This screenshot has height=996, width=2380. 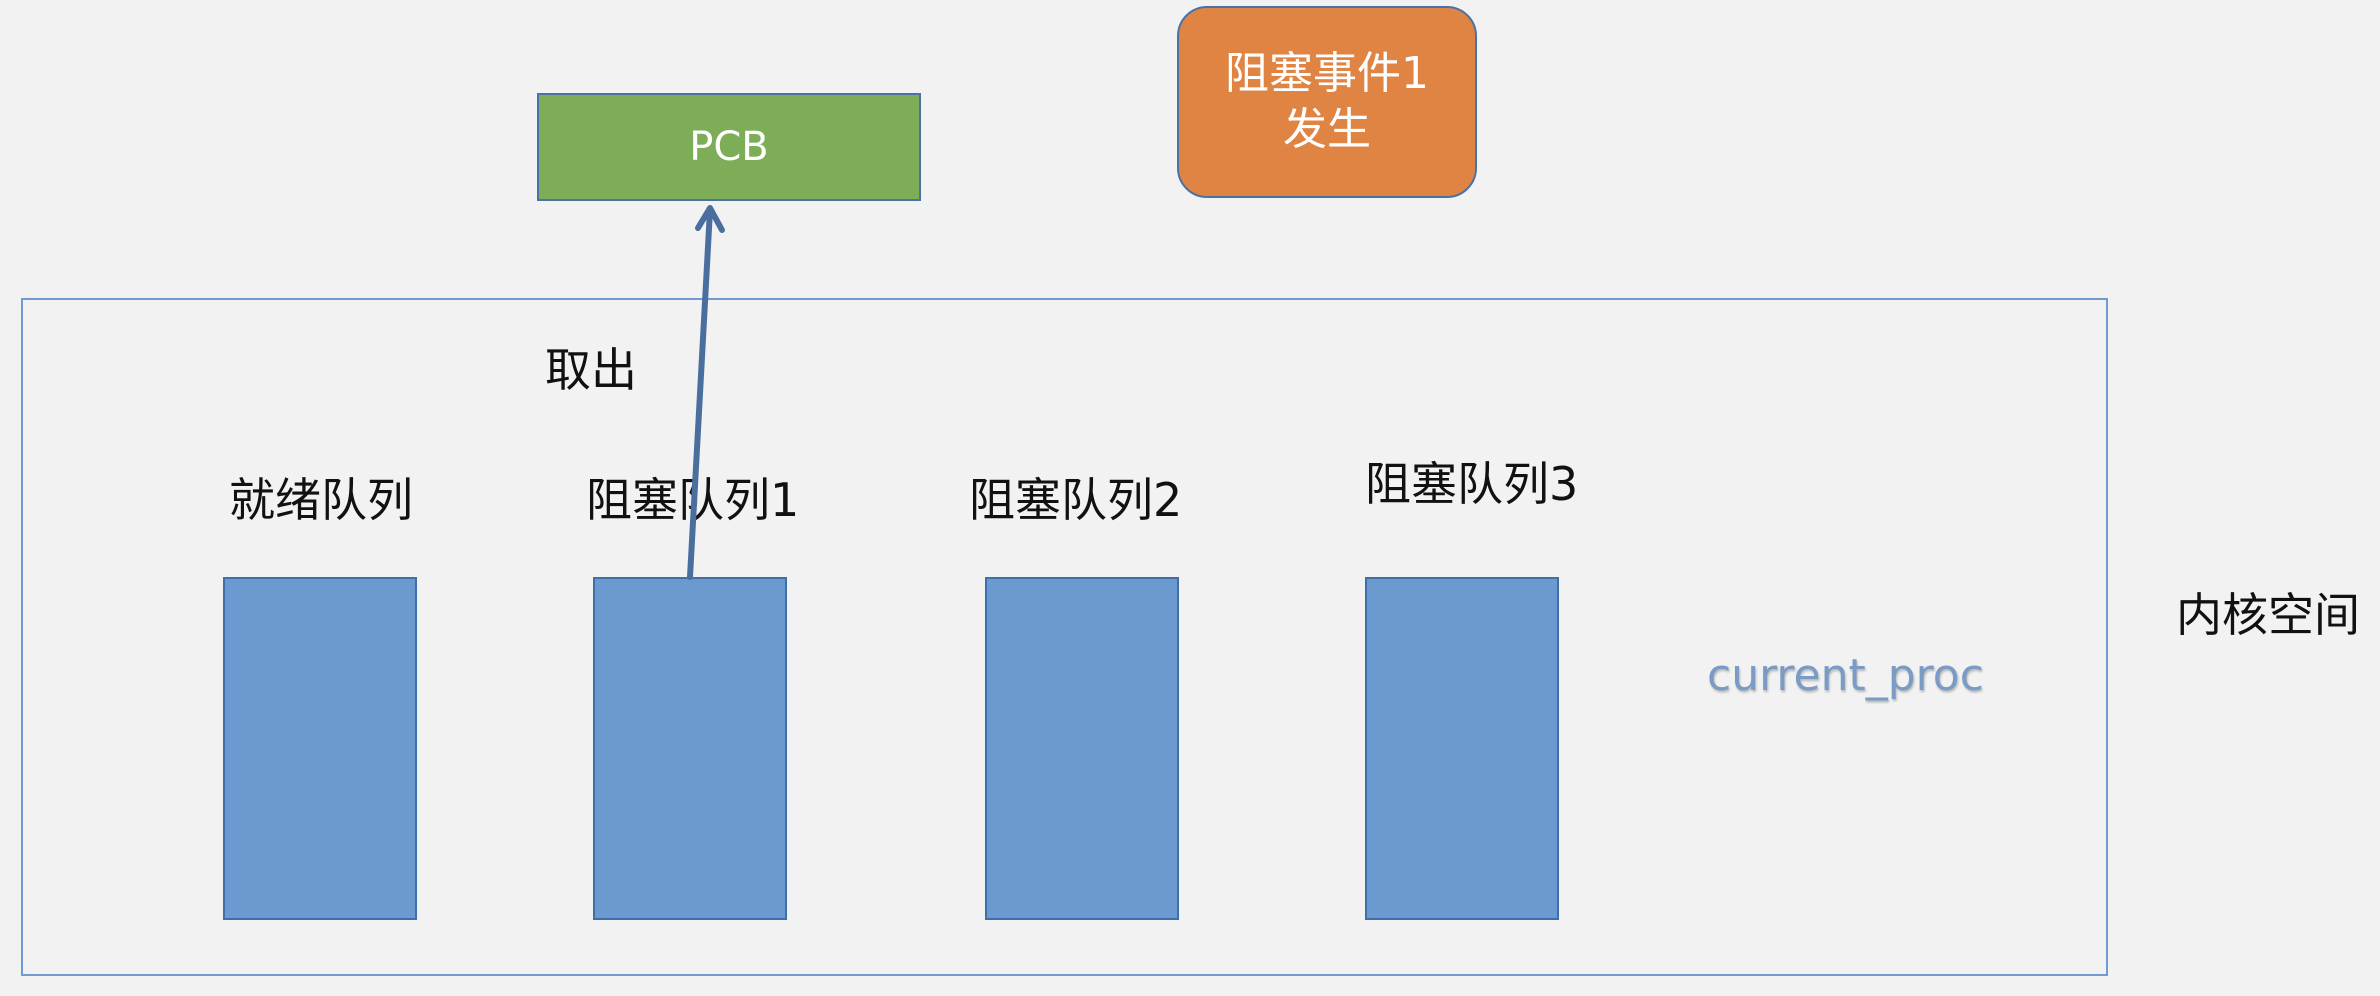 What do you see at coordinates (690, 748) in the screenshot?
I see `blocked-queue-1-rect` at bounding box center [690, 748].